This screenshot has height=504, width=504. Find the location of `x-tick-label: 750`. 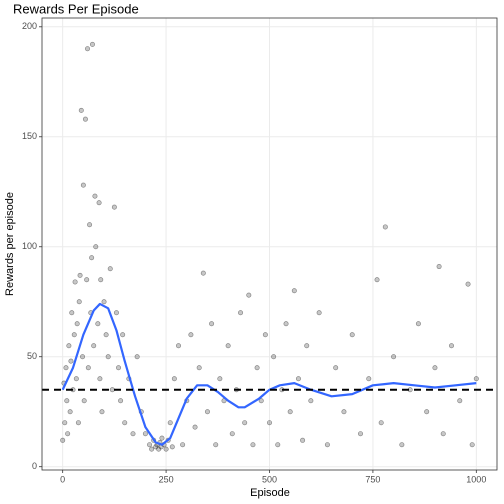

x-tick-label: 750 is located at coordinates (372, 479).